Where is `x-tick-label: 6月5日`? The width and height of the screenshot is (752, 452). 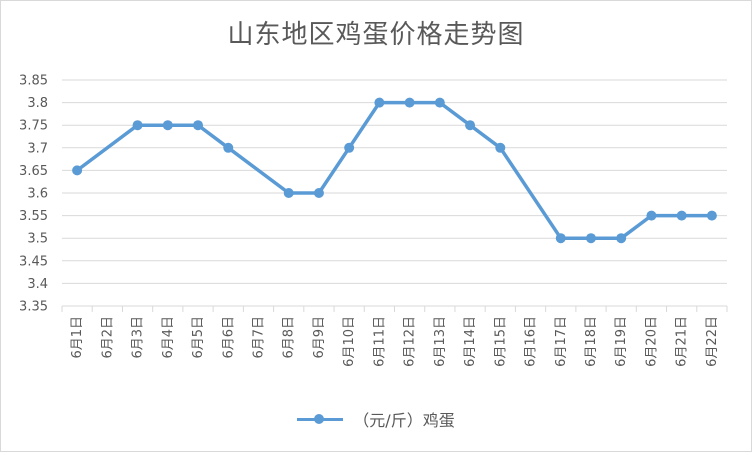
x-tick-label: 6月5日 is located at coordinates (198, 337).